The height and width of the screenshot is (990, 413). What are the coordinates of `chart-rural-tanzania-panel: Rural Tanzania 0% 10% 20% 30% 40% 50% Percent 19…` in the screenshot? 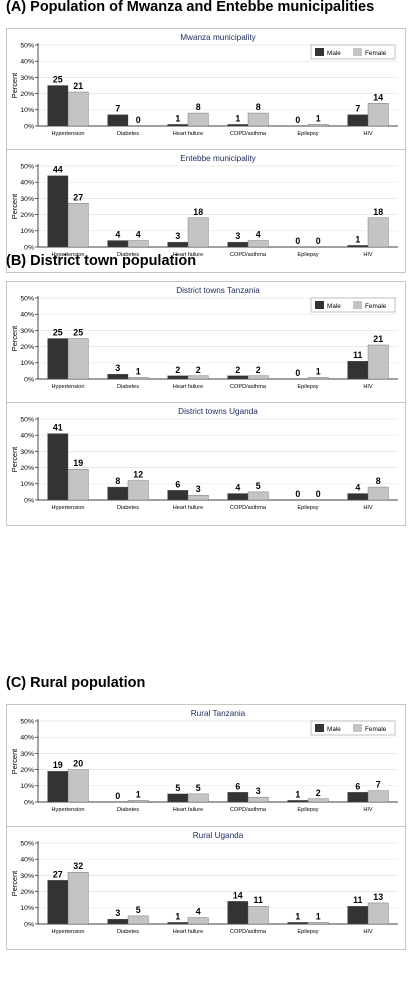 It's located at (206, 766).